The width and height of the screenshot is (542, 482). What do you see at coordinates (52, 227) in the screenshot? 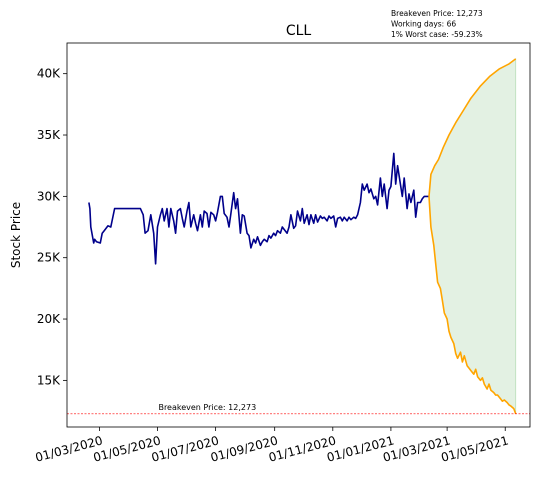
I see `y-axis: 15K 20K 25K 30K 35K 40K` at bounding box center [52, 227].